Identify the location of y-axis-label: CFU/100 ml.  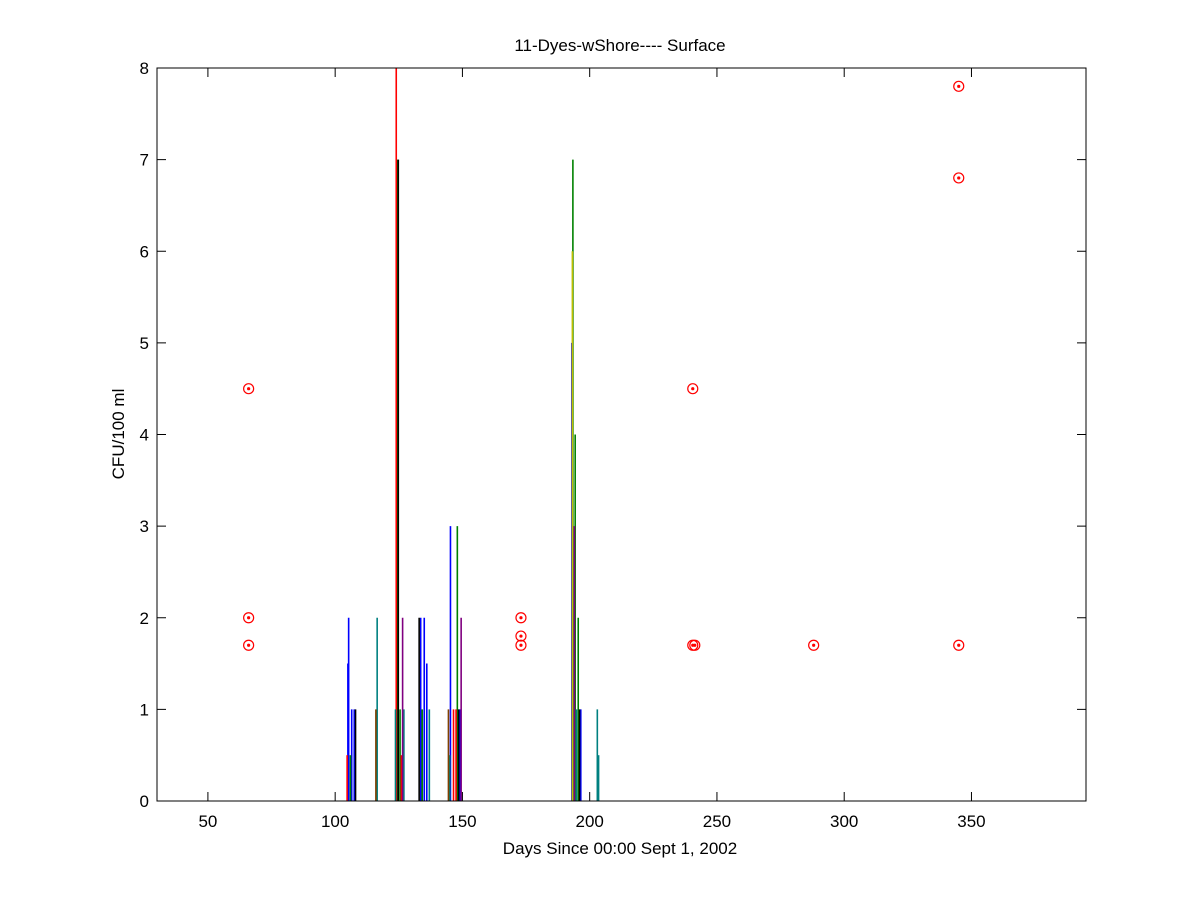
(118, 434).